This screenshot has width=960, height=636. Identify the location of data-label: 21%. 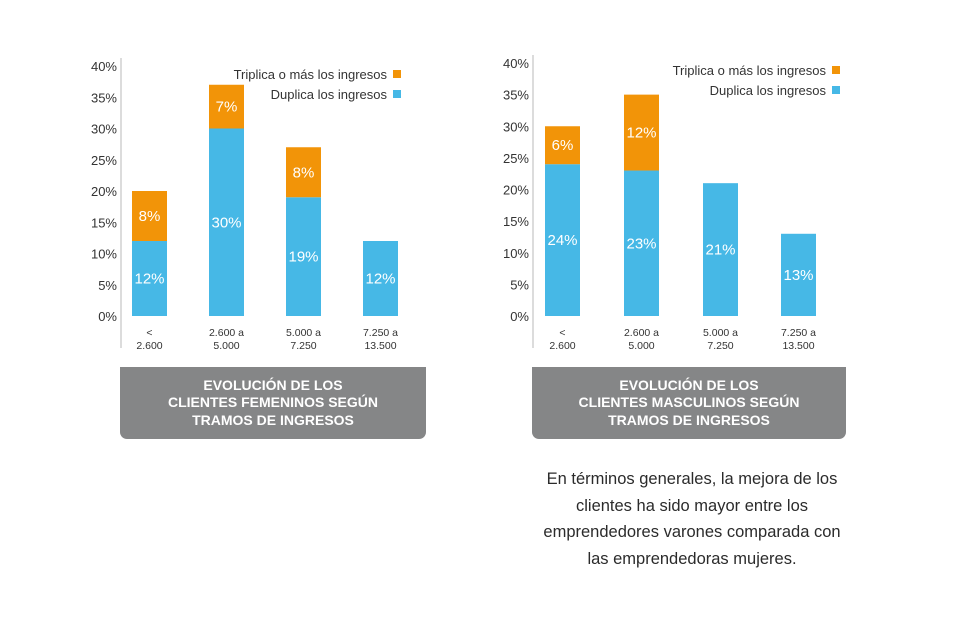
(720, 250).